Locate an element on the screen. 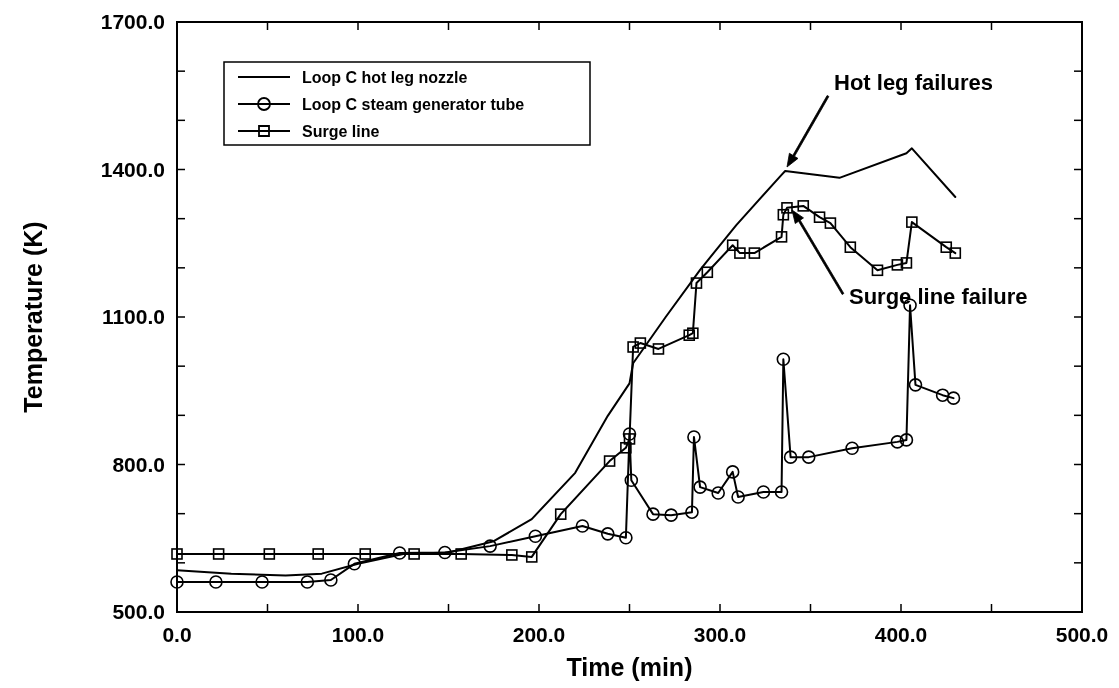 Image resolution: width=1119 pixels, height=688 pixels. x-tick-label: 0.0 is located at coordinates (177, 634).